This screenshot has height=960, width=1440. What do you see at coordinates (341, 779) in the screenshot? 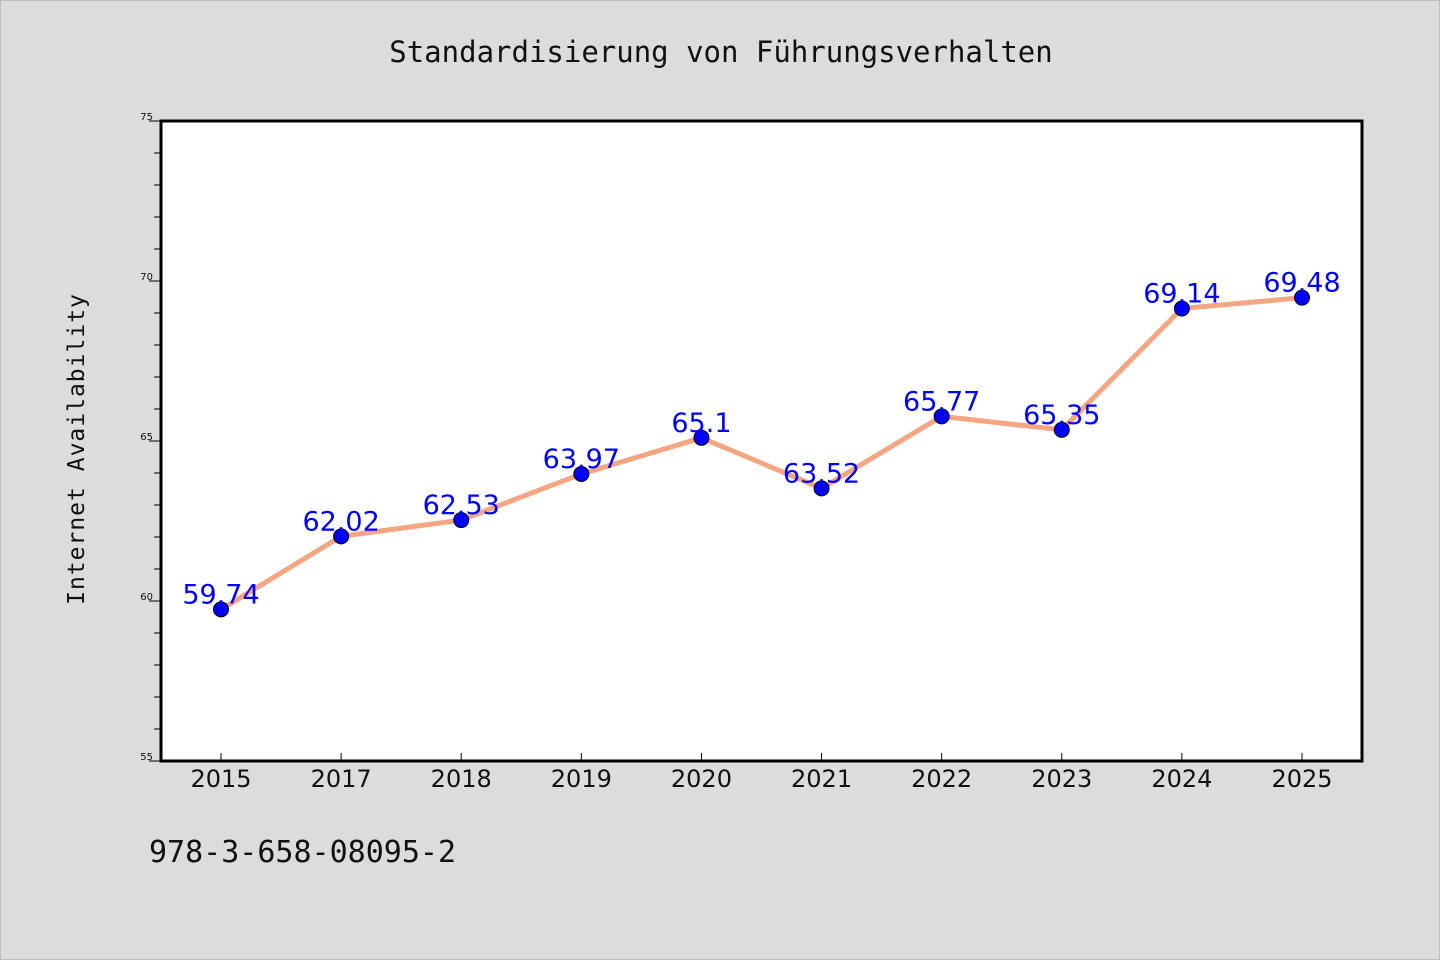
I see `x-tick-label: 2017` at bounding box center [341, 779].